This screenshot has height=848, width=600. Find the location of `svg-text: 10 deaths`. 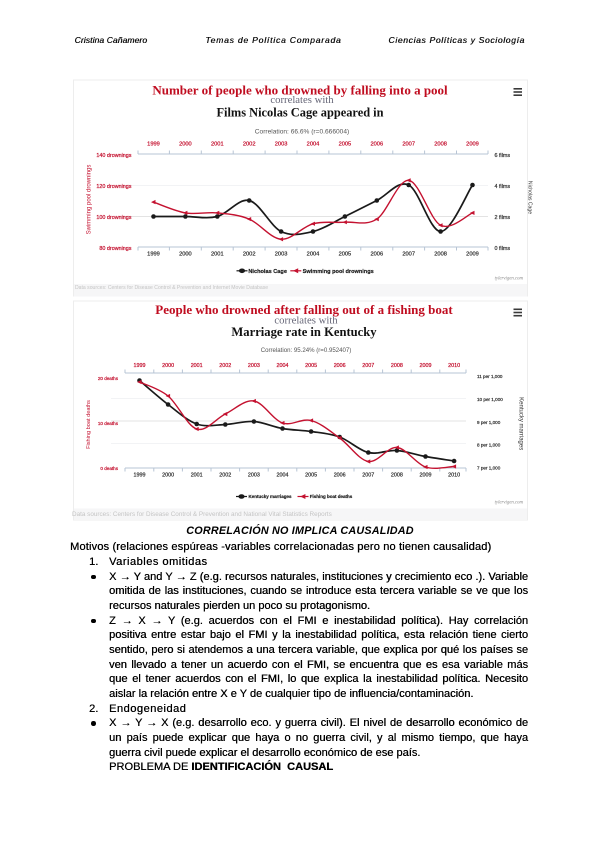

svg-text: 10 deaths is located at coordinates (108, 423).